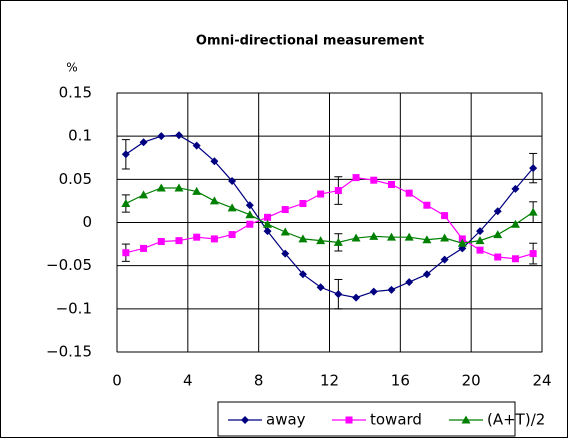  Describe the element at coordinates (396, 420) in the screenshot. I see `legend-label: toward` at that location.